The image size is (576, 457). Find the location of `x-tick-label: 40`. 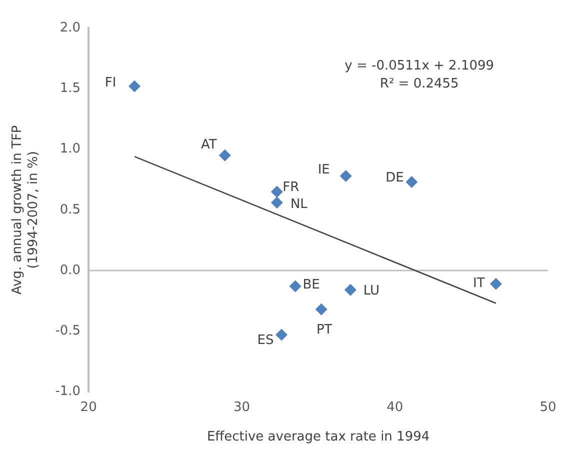

x-tick-label: 40 is located at coordinates (395, 407).